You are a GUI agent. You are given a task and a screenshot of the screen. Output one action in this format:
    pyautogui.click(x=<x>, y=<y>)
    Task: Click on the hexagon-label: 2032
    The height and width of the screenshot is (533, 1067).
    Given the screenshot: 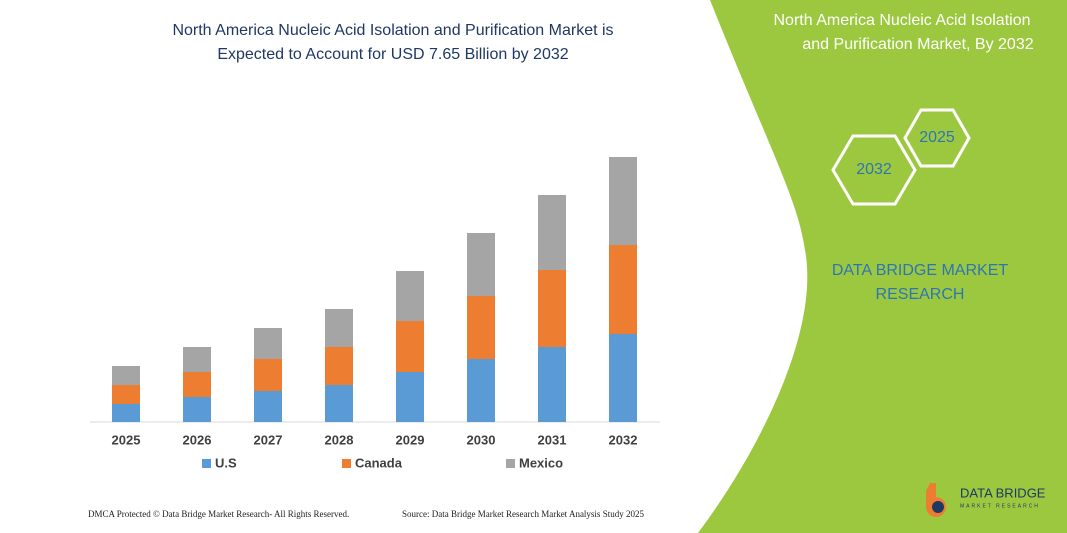 What is the action you would take?
    pyautogui.click(x=874, y=169)
    